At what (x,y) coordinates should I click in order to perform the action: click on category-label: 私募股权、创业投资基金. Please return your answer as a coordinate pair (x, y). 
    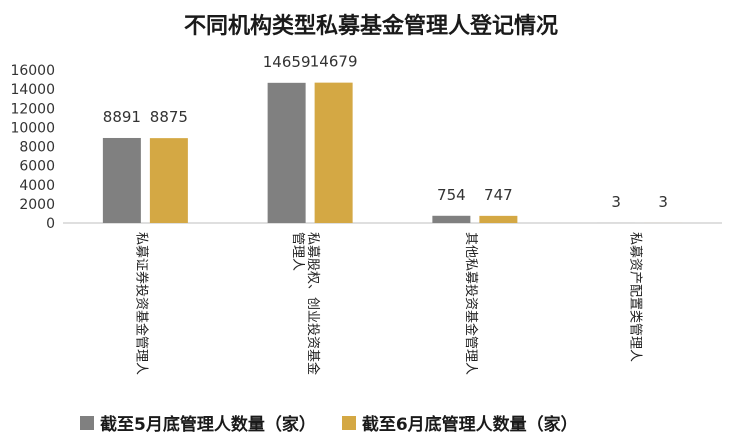
    Looking at the image, I should click on (313, 303).